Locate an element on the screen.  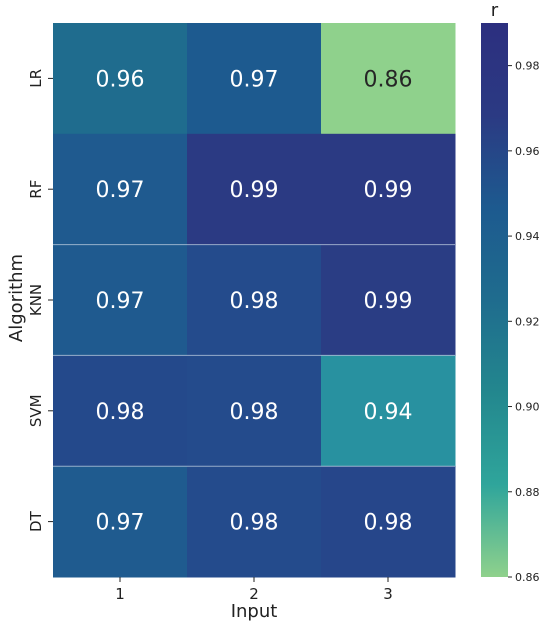
y-axis-label: Algorithm is located at coordinates (16, 298).